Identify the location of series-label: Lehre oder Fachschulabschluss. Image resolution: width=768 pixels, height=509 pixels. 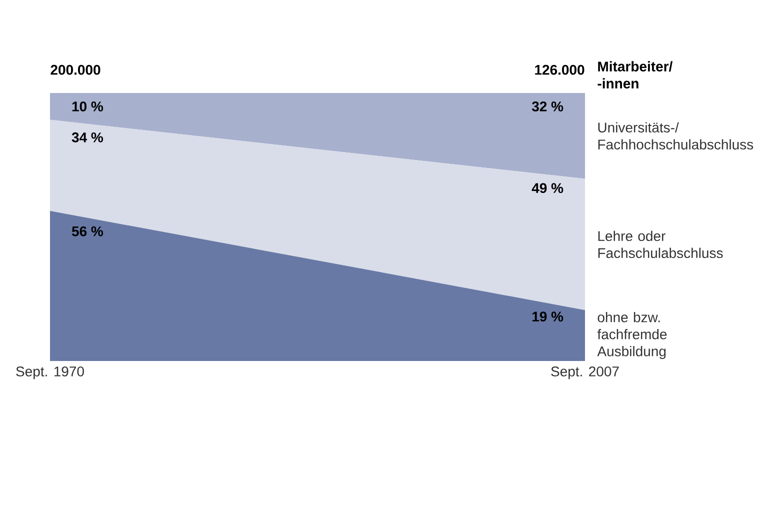
(660, 244).